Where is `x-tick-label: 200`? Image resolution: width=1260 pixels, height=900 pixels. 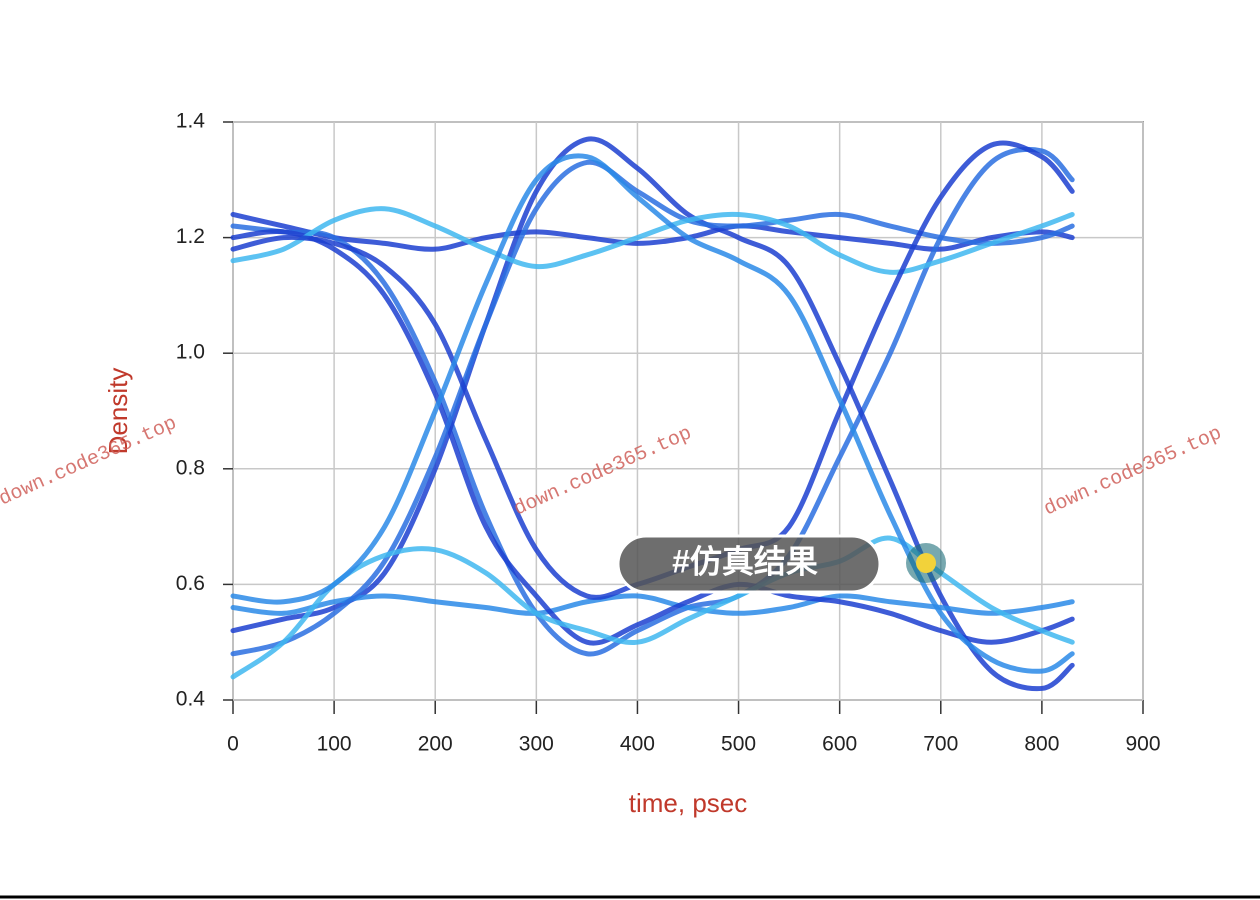
x-tick-label: 200 is located at coordinates (435, 744).